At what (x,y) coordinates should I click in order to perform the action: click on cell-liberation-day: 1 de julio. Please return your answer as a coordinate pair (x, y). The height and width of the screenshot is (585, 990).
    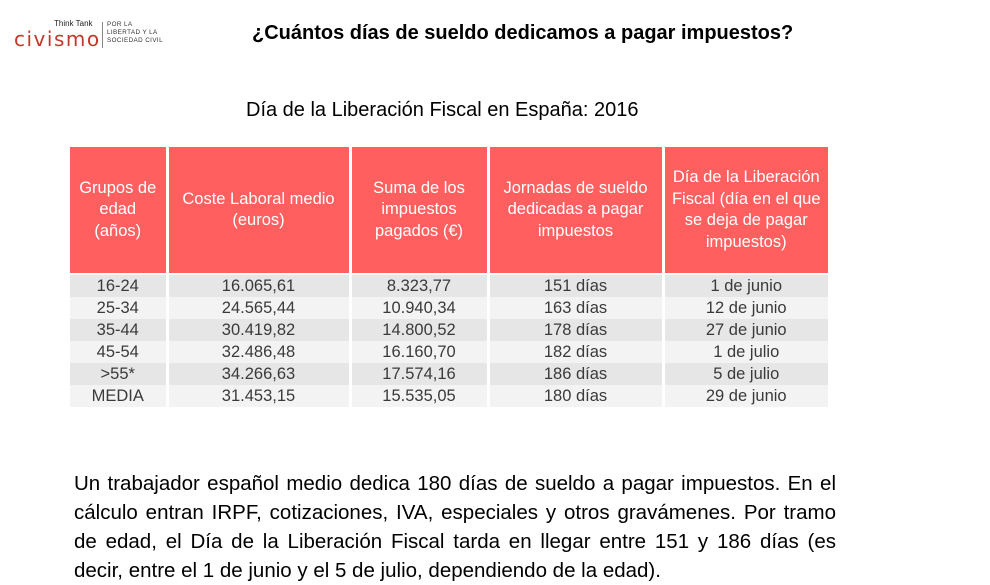
    Looking at the image, I should click on (745, 352).